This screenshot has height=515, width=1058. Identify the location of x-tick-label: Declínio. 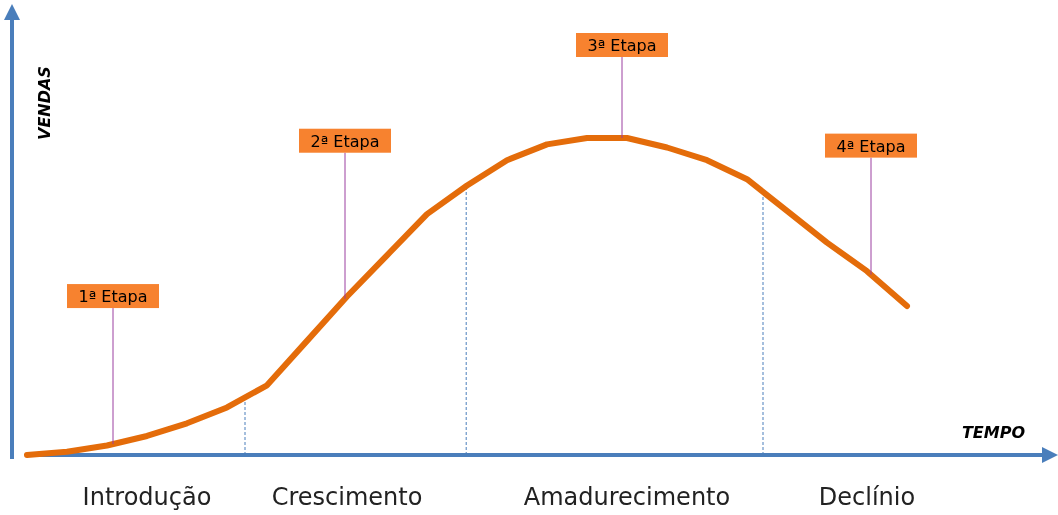
(867, 497).